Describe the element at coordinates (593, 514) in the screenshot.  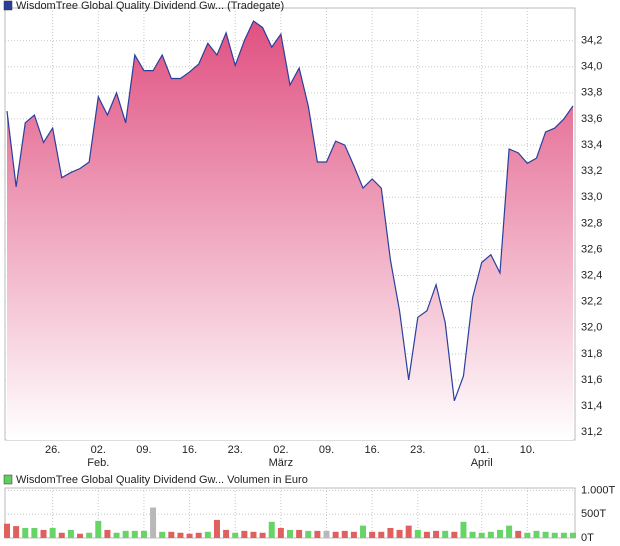
I see `y-tick-label: 500T` at that location.